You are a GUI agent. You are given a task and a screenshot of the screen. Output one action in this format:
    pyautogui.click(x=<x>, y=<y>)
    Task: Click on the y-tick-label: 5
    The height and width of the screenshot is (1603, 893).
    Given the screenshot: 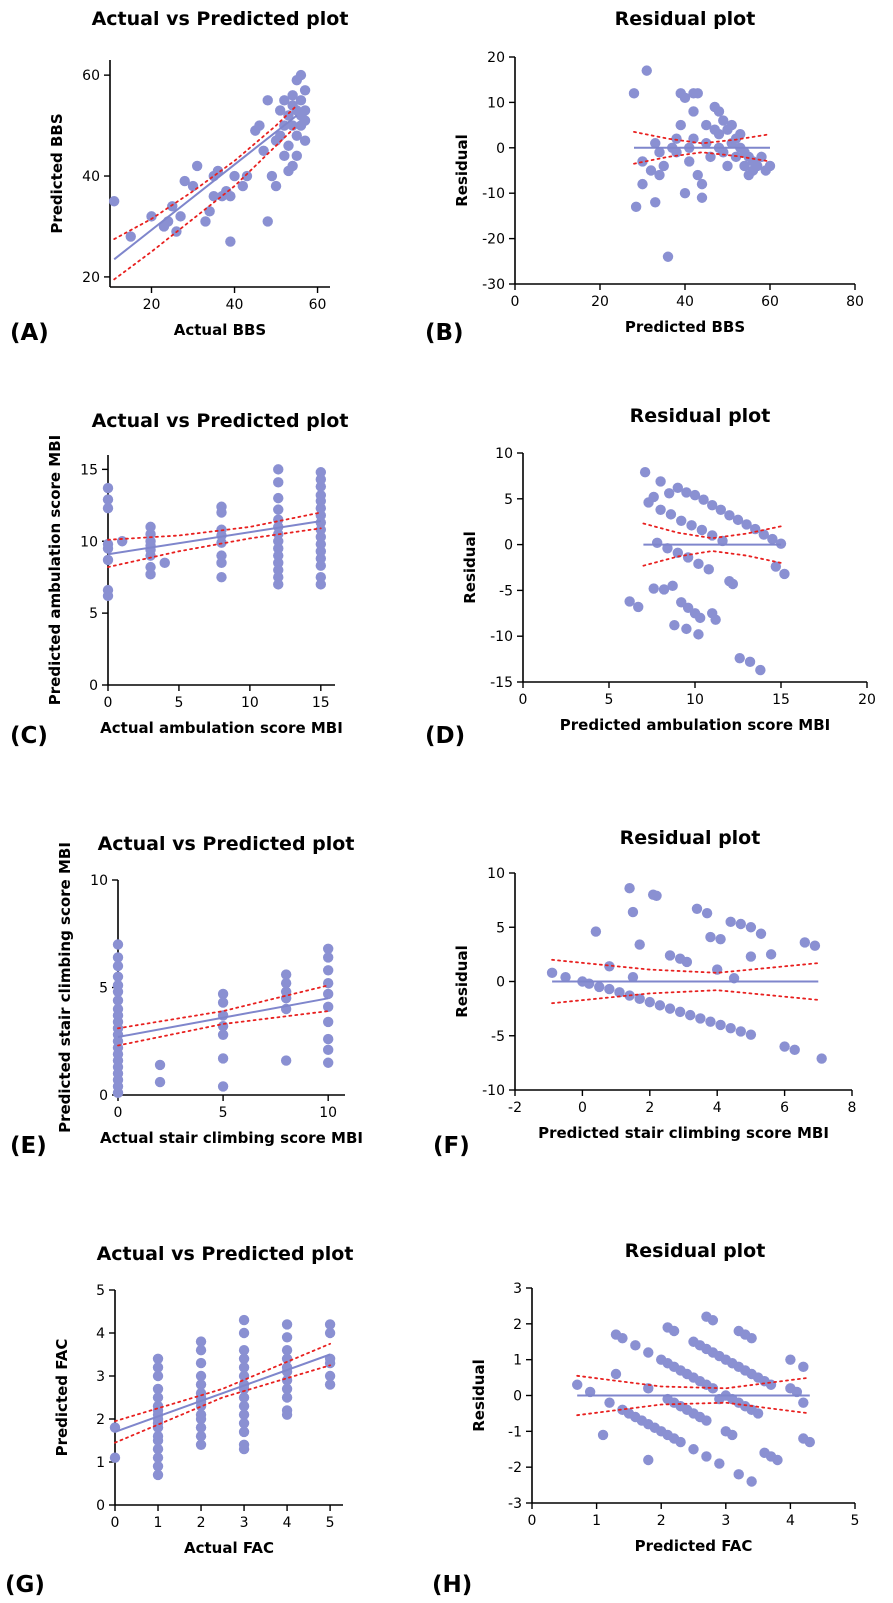 What is the action you would take?
    pyautogui.click(x=508, y=500)
    